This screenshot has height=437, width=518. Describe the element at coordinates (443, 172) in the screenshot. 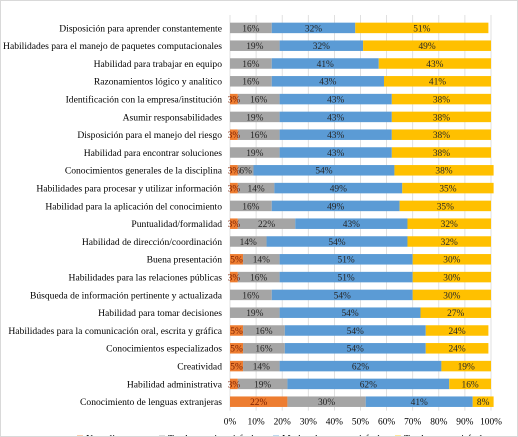

I see `data-label: 38%` at that location.